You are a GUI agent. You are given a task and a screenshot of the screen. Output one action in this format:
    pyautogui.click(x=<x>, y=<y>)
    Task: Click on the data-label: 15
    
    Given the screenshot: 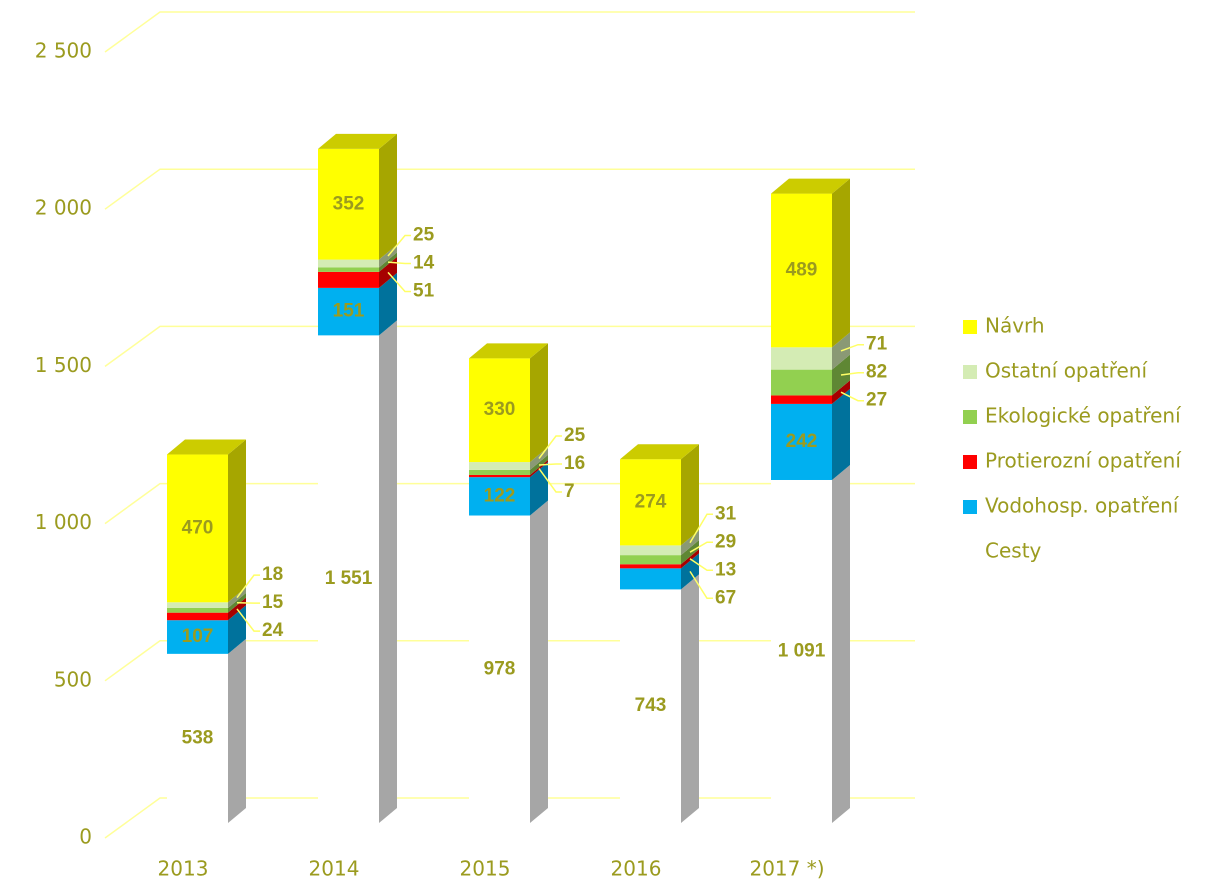 What is the action you would take?
    pyautogui.click(x=273, y=602)
    